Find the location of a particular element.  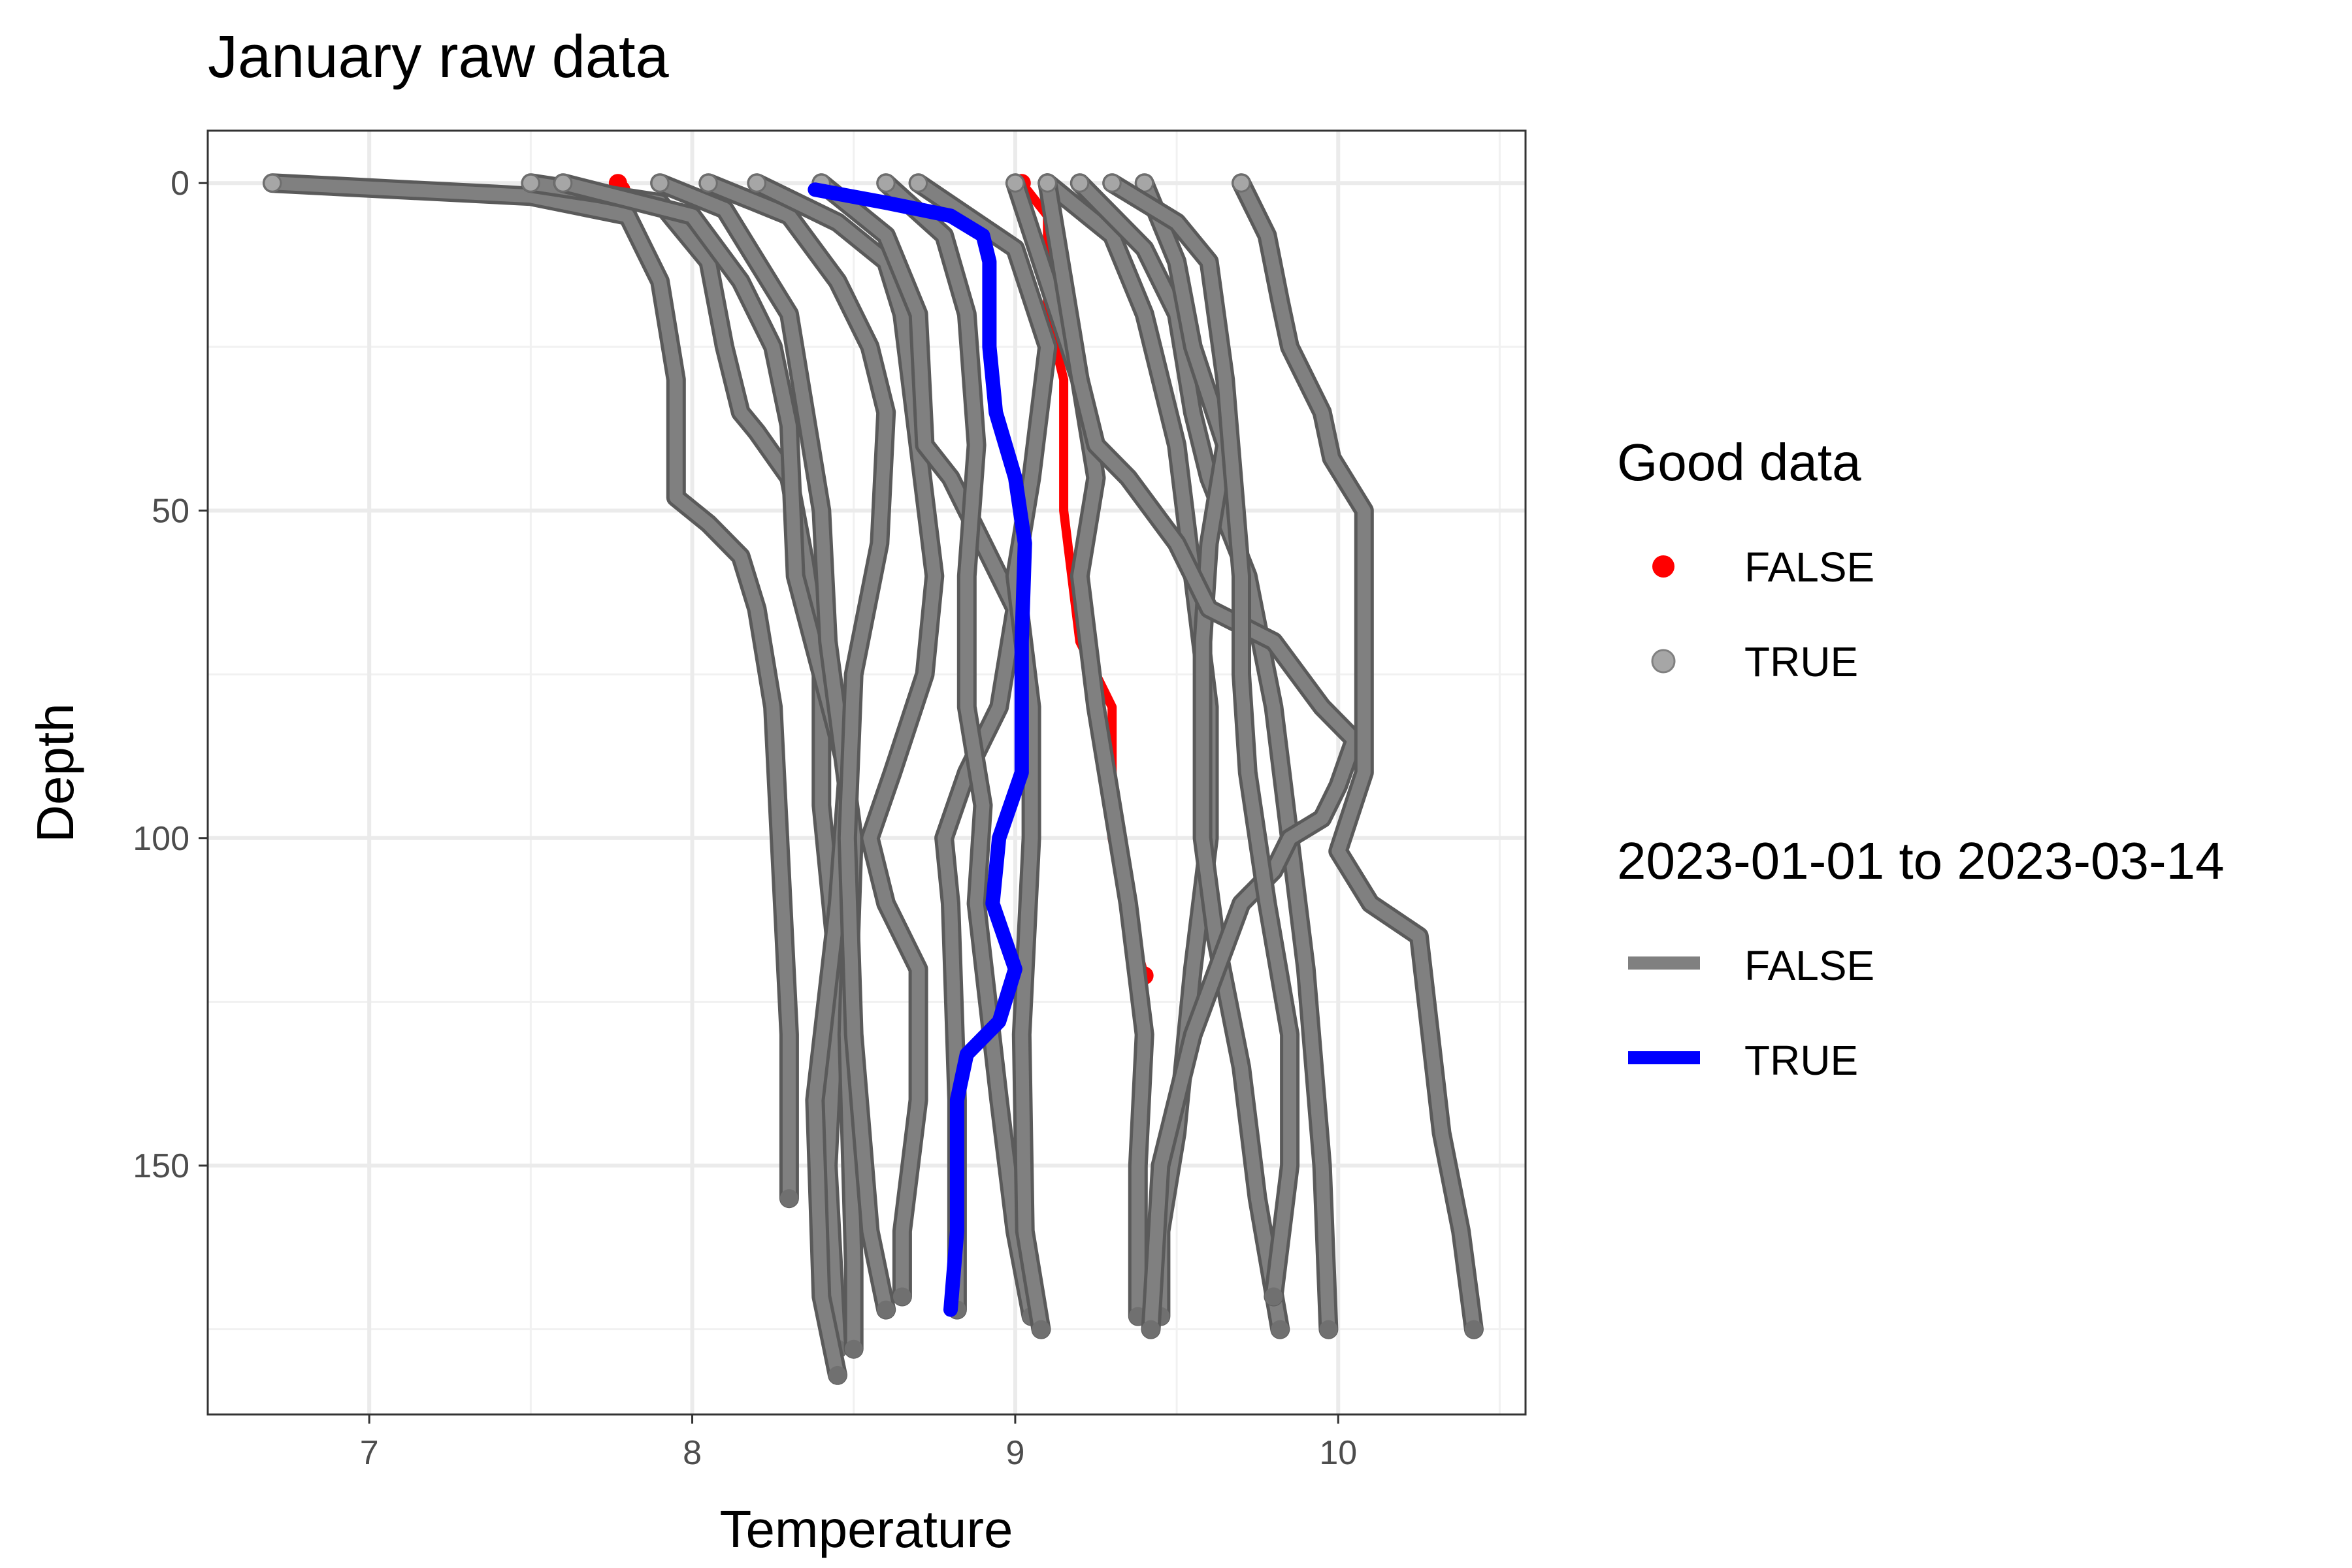

chart-title: January raw data is located at coordinates (439, 57).